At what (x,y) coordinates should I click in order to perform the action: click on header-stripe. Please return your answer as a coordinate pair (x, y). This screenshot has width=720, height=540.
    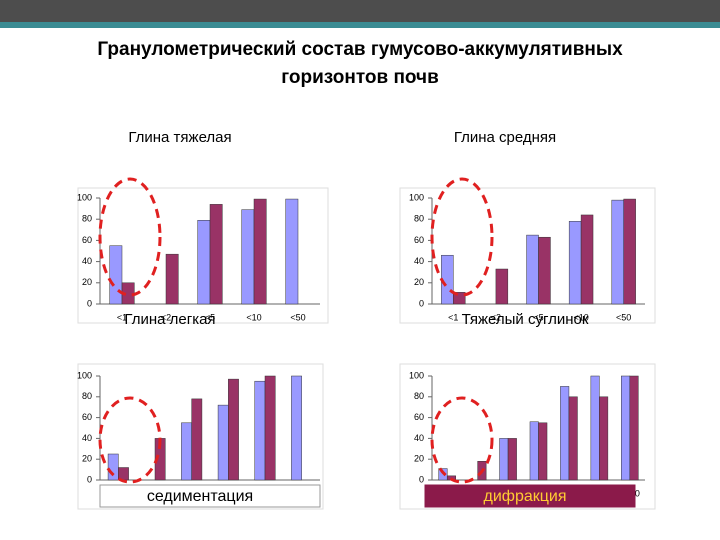
    Looking at the image, I should click on (360, 25).